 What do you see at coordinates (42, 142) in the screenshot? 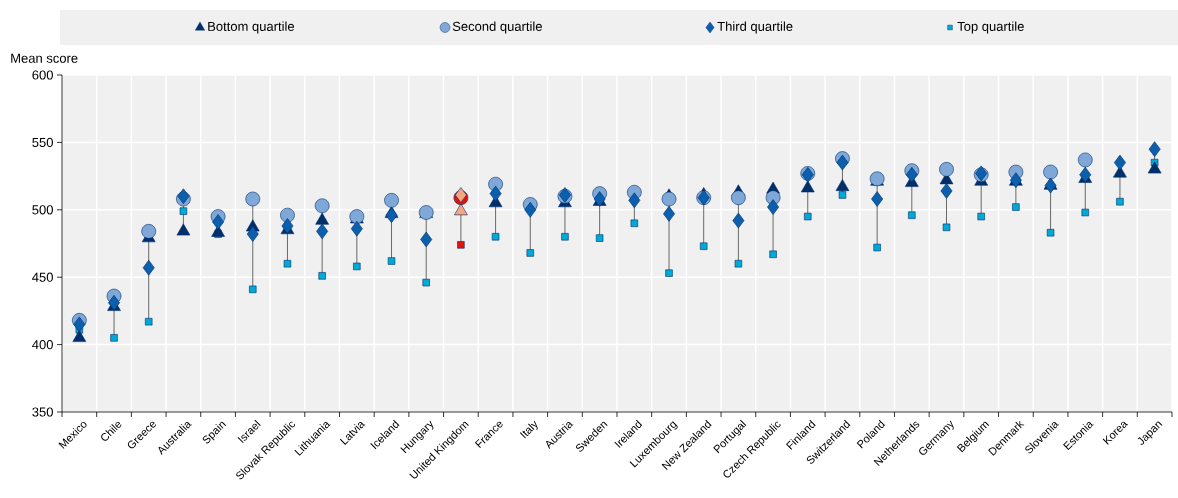
I see `y-tick-label: 550` at bounding box center [42, 142].